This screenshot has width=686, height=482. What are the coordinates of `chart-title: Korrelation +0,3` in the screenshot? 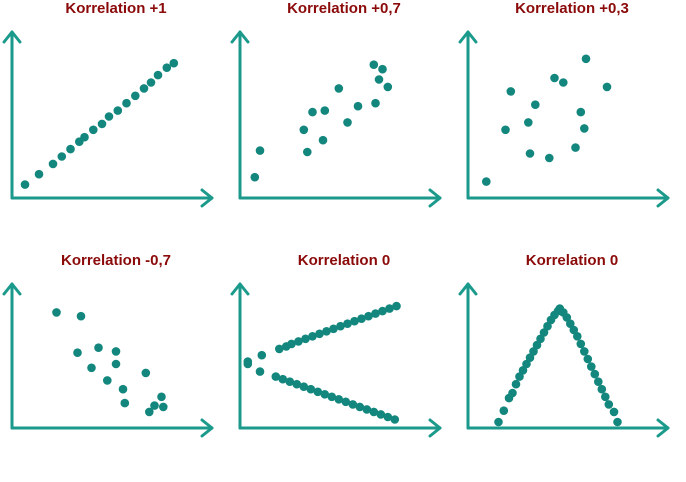 It's located at (572, 8).